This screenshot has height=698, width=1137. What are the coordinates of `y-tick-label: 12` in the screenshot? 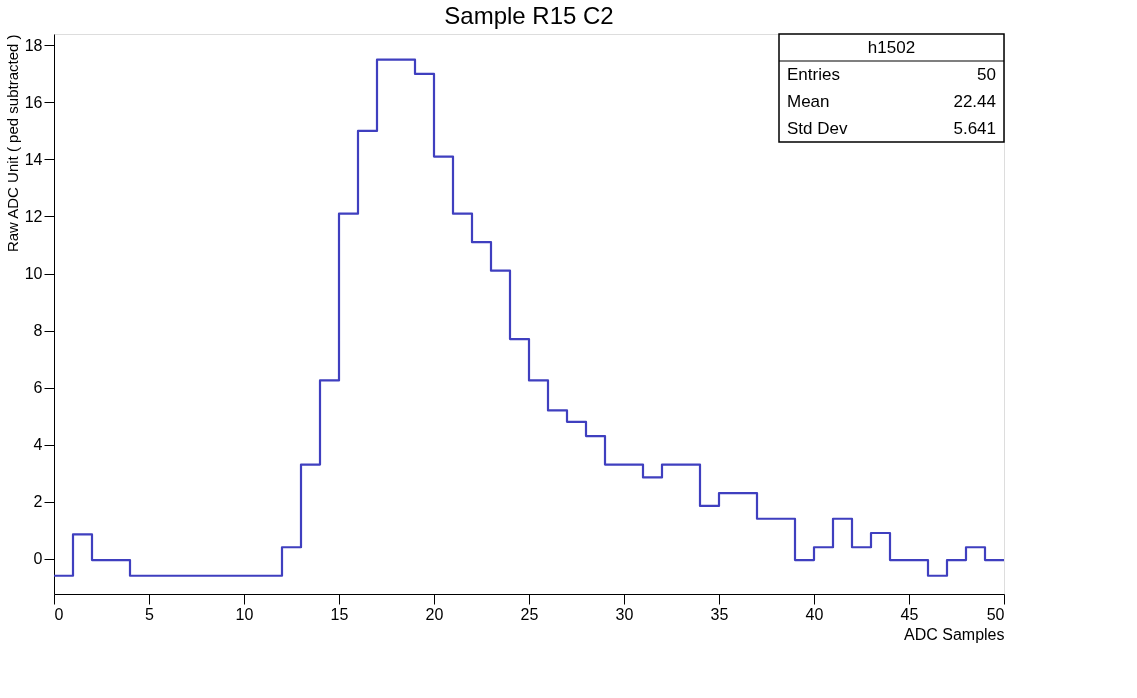 It's located at (33, 216).